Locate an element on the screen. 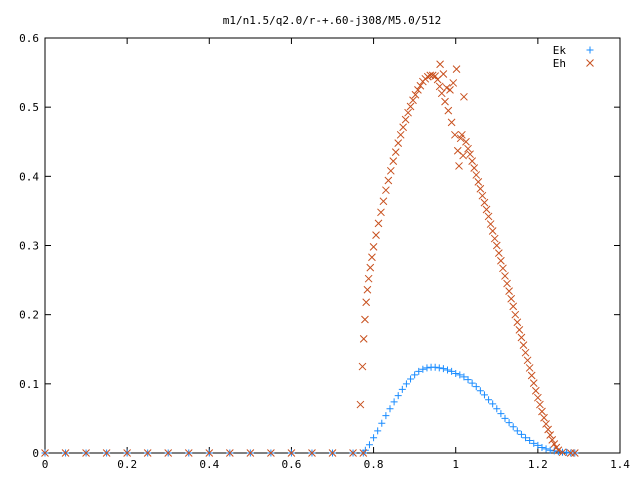 This screenshot has height=480, width=640. x-tick-label: 1.2 is located at coordinates (538, 464).